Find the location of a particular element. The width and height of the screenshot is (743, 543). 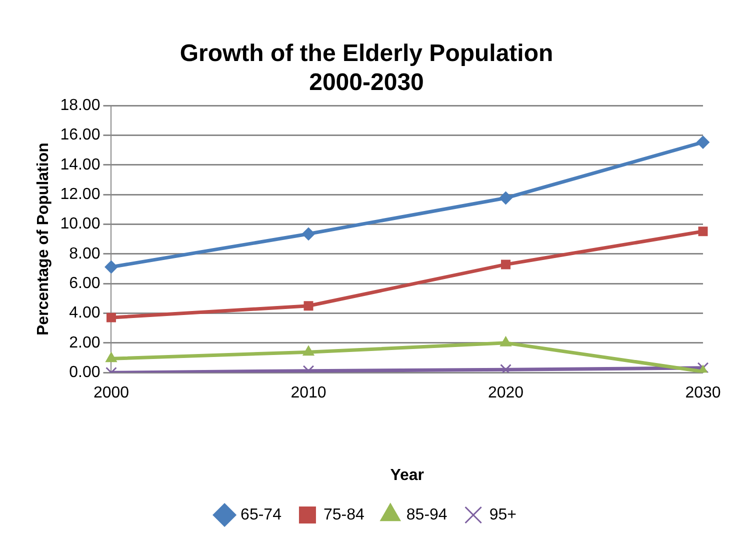

x-axis-title: Year is located at coordinates (407, 475).